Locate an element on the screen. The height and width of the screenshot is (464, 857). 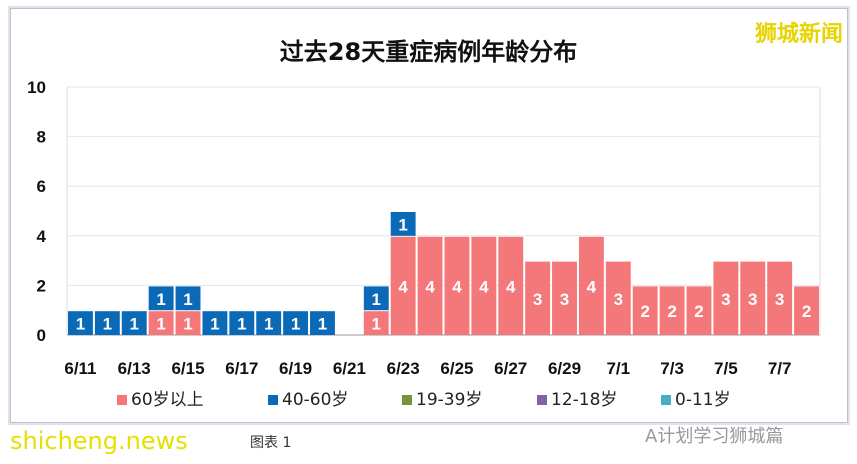
y-tick-label: 10 is located at coordinates (36, 87).